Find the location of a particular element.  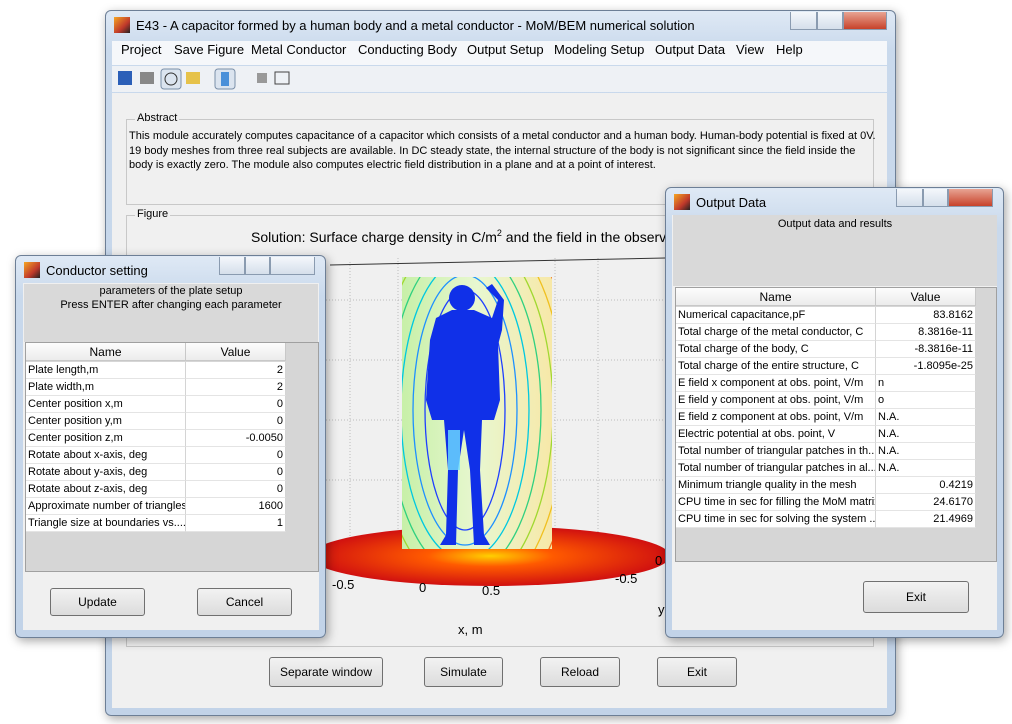

row-value: -0.0050 is located at coordinates (236, 438).